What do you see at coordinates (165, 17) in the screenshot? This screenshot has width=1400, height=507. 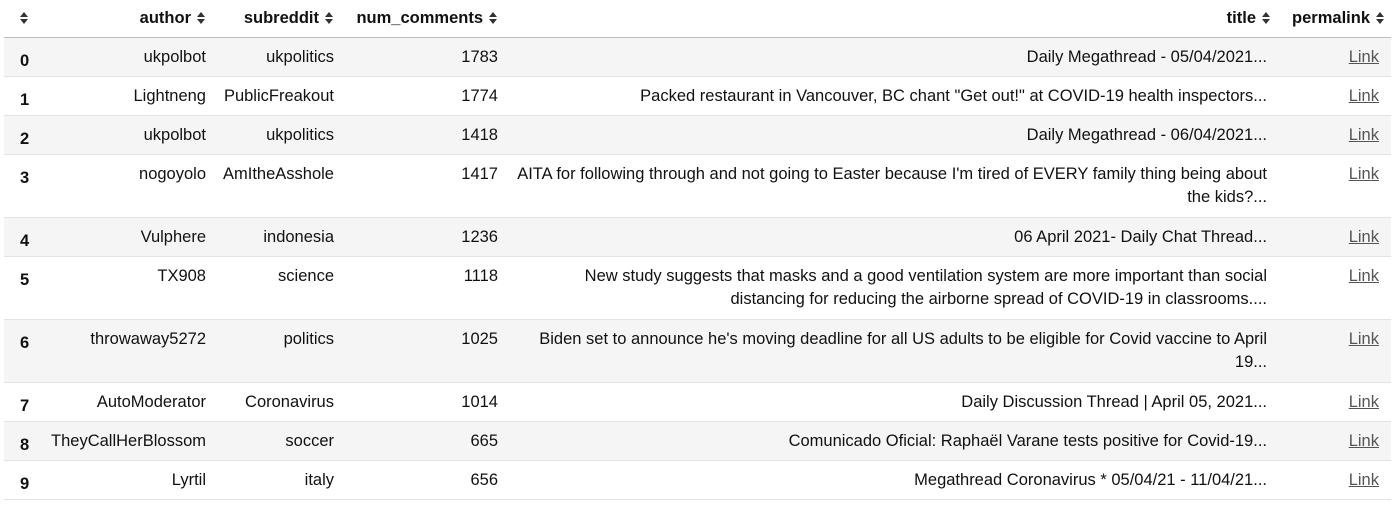 I see `column-header-label: author` at bounding box center [165, 17].